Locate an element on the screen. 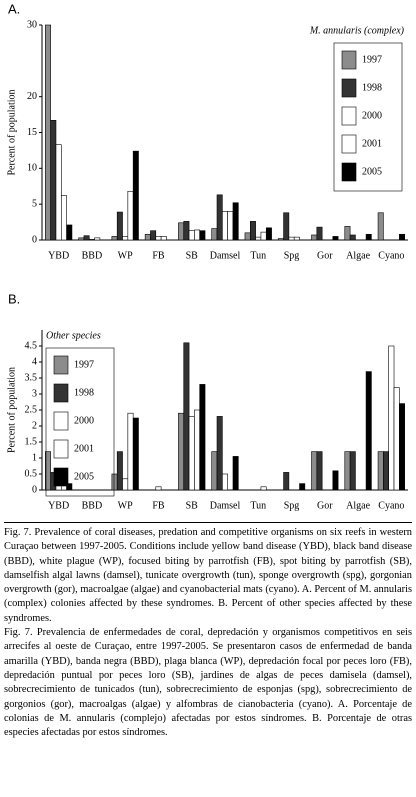 Image resolution: width=416 pixels, height=797 pixels. y-tick-label: 20 is located at coordinates (32, 96).